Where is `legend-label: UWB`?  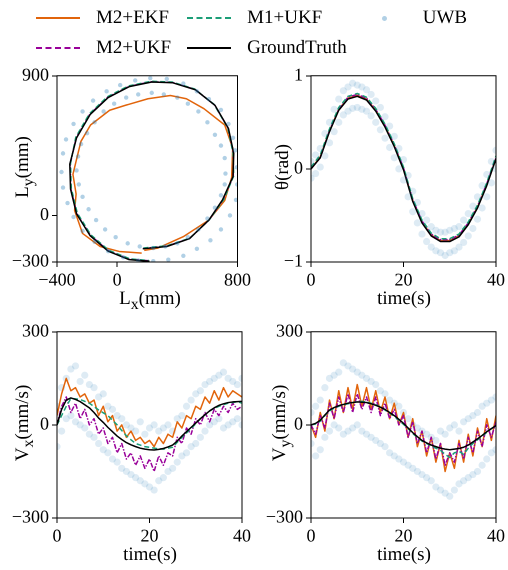
legend-label: UWB is located at coordinates (445, 18).